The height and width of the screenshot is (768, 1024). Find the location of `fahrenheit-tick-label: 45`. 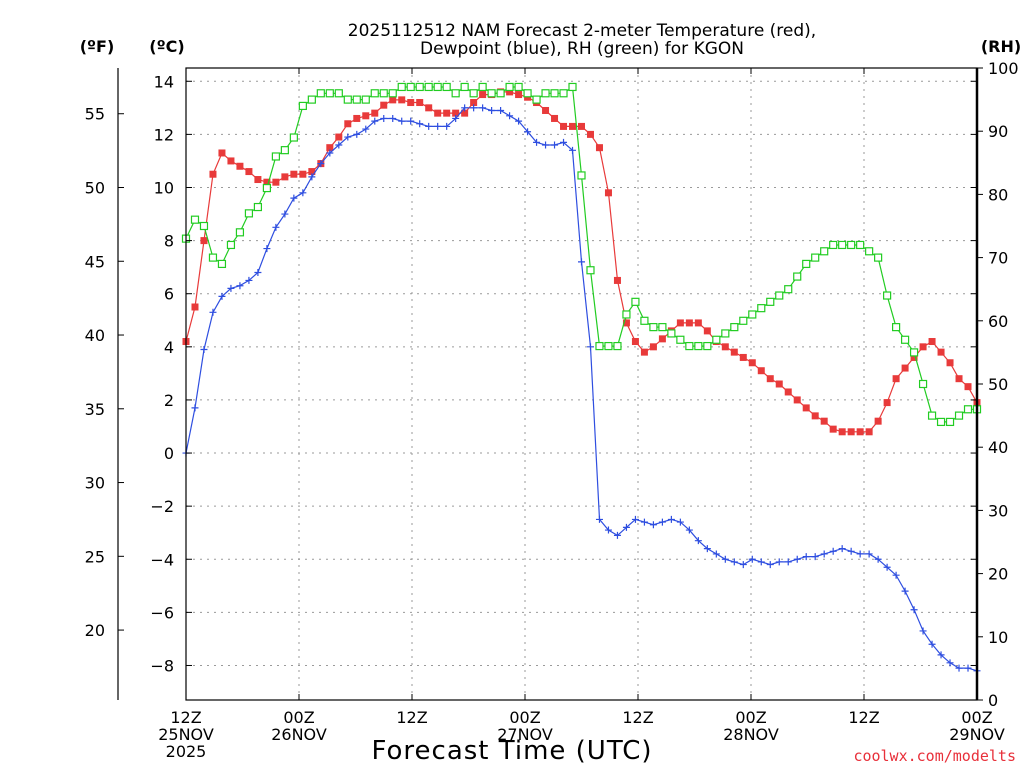

fahrenheit-tick-label: 45 is located at coordinates (95, 261).